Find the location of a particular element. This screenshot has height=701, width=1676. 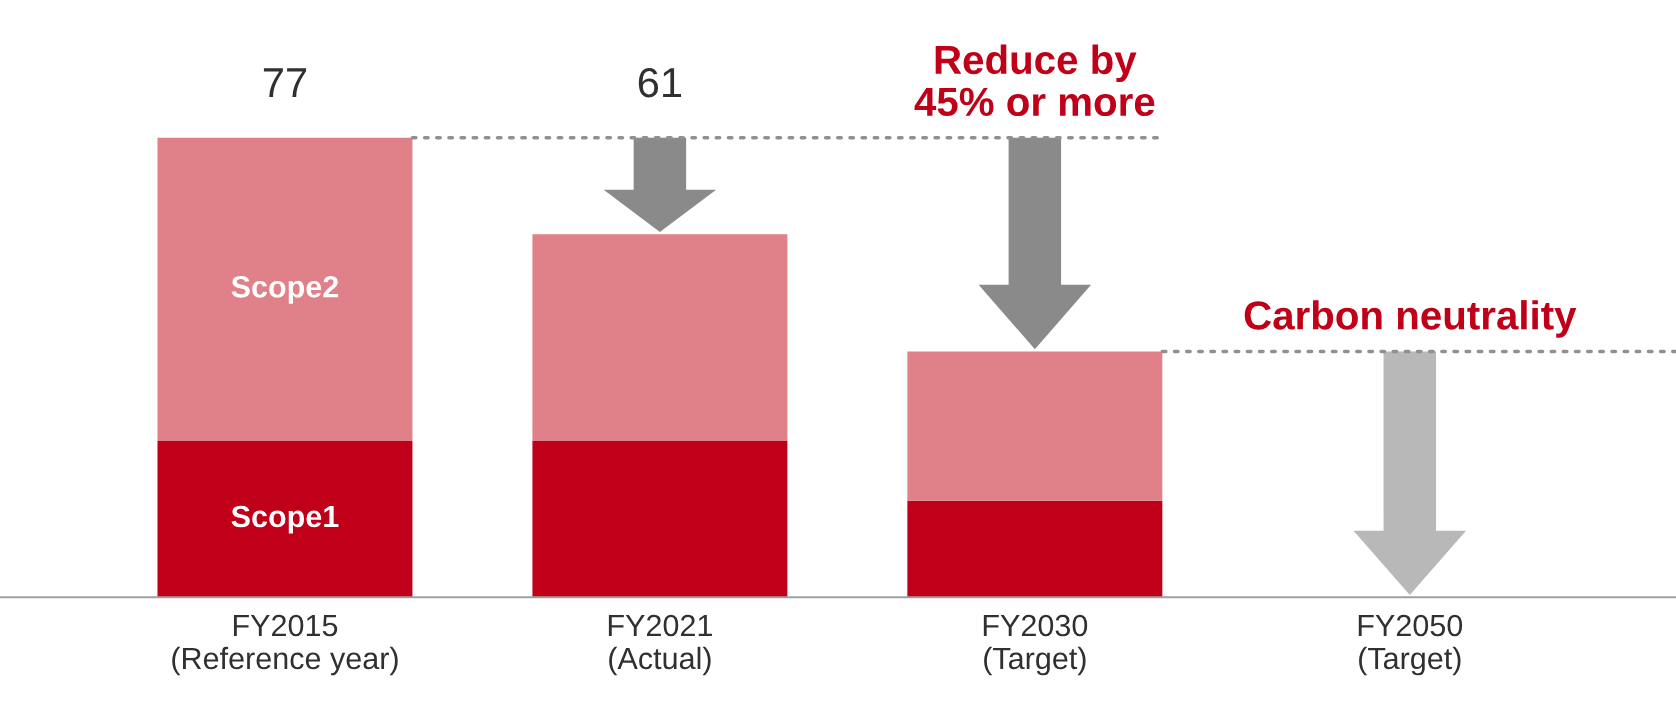

x-tick-label: FY2030 (Target) is located at coordinates (1035, 645).